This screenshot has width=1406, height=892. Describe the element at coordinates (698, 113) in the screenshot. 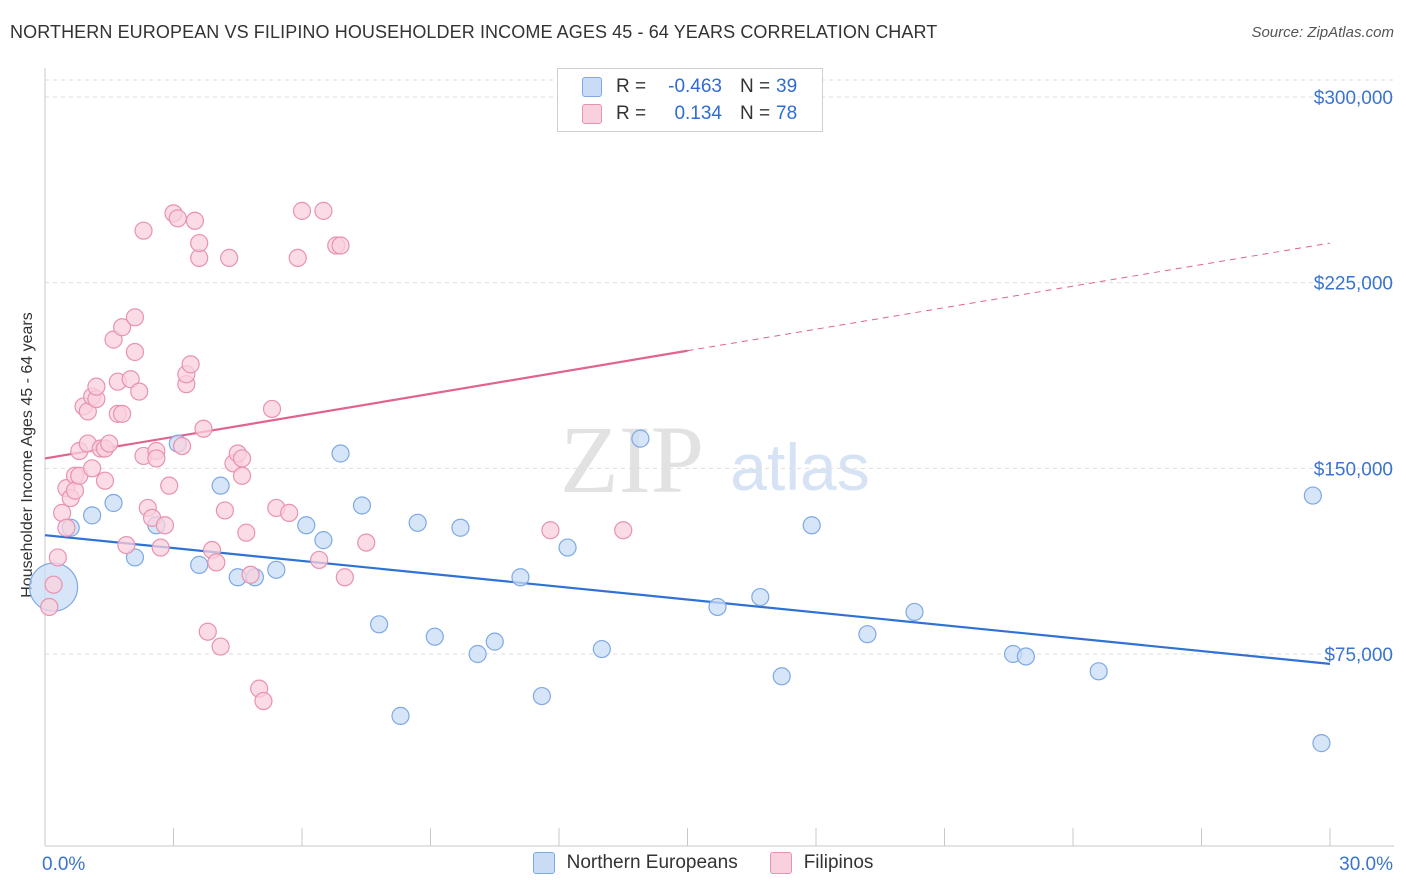

I see `legend-r-value: 0.134` at that location.